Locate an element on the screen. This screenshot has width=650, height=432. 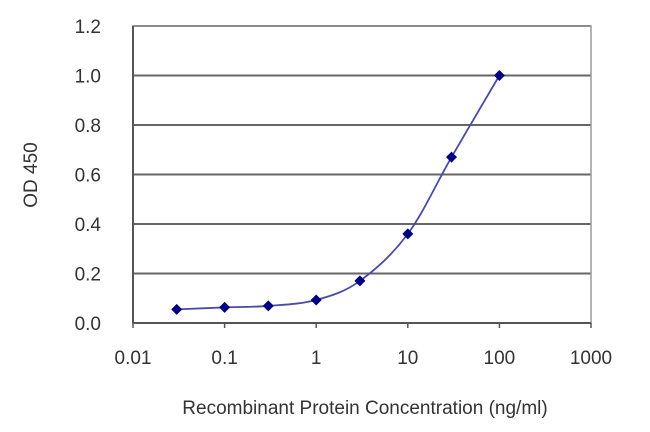
y-tick-label: 0.6 is located at coordinates (88, 176).